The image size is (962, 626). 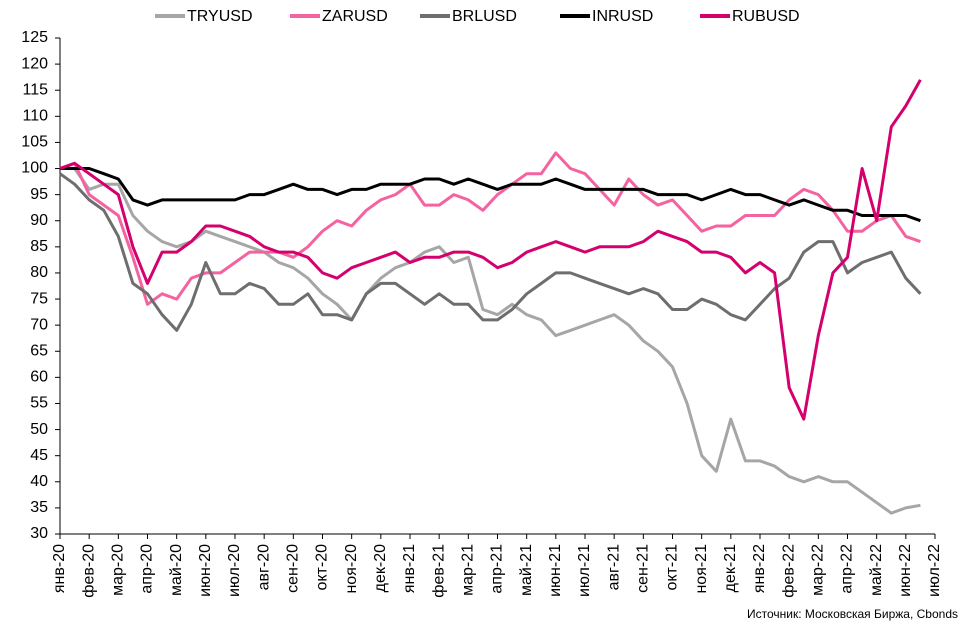 I want to click on x-tick-label: июл-21, so click(x=584, y=570).